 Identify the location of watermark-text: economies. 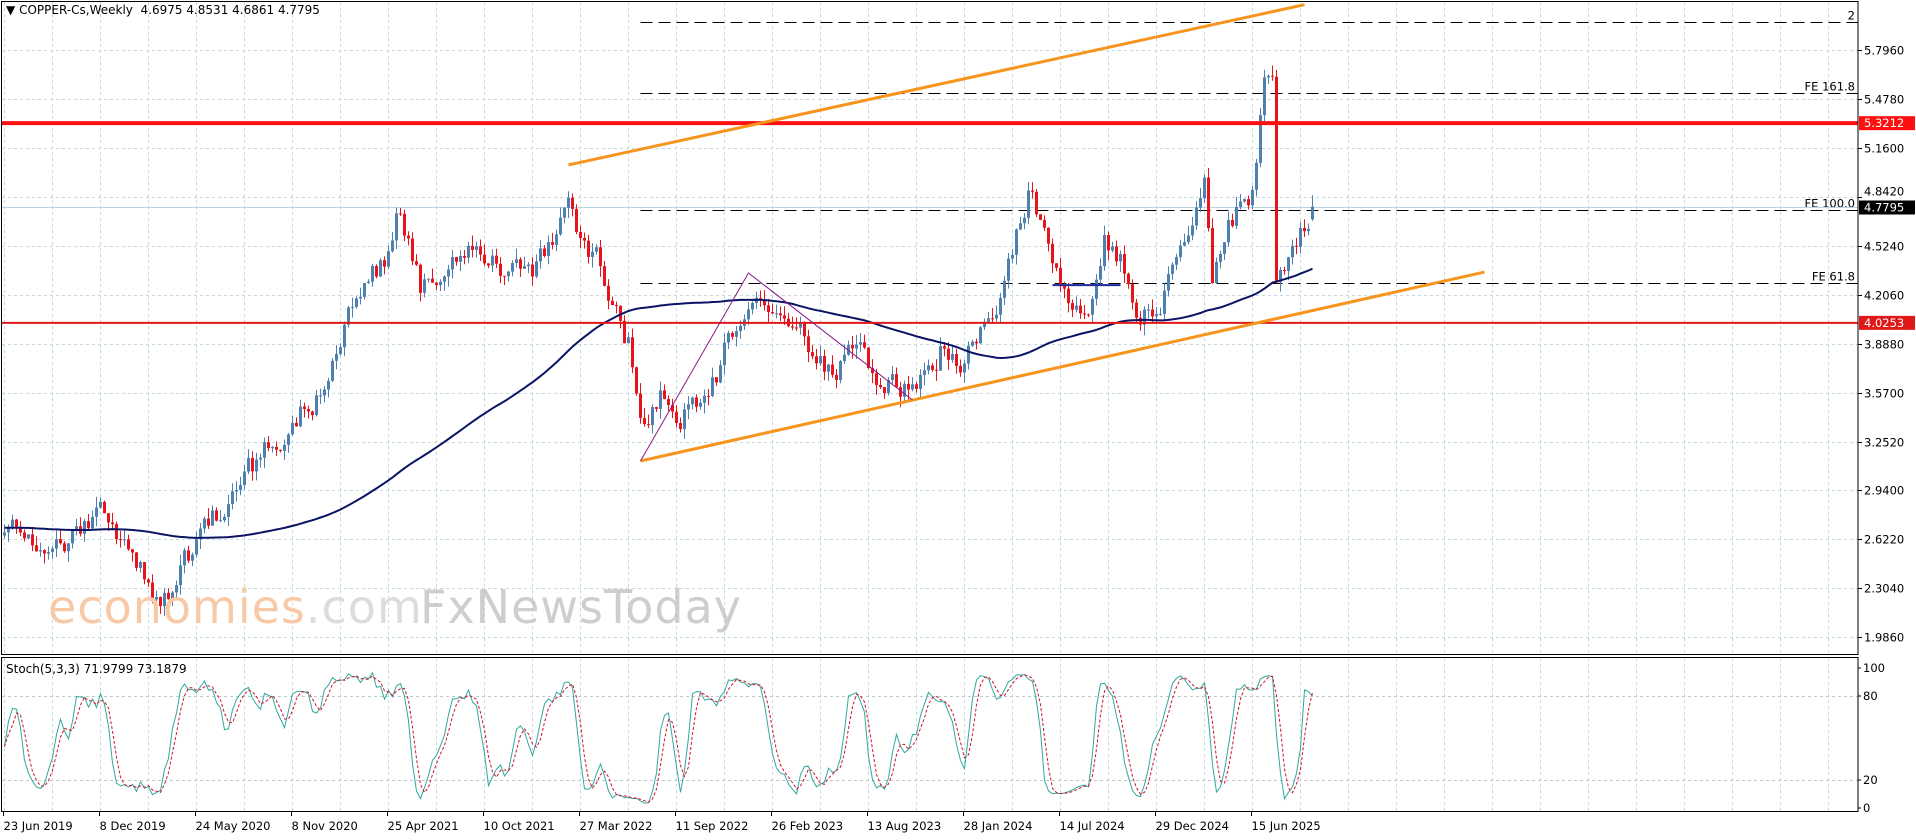
(177, 607).